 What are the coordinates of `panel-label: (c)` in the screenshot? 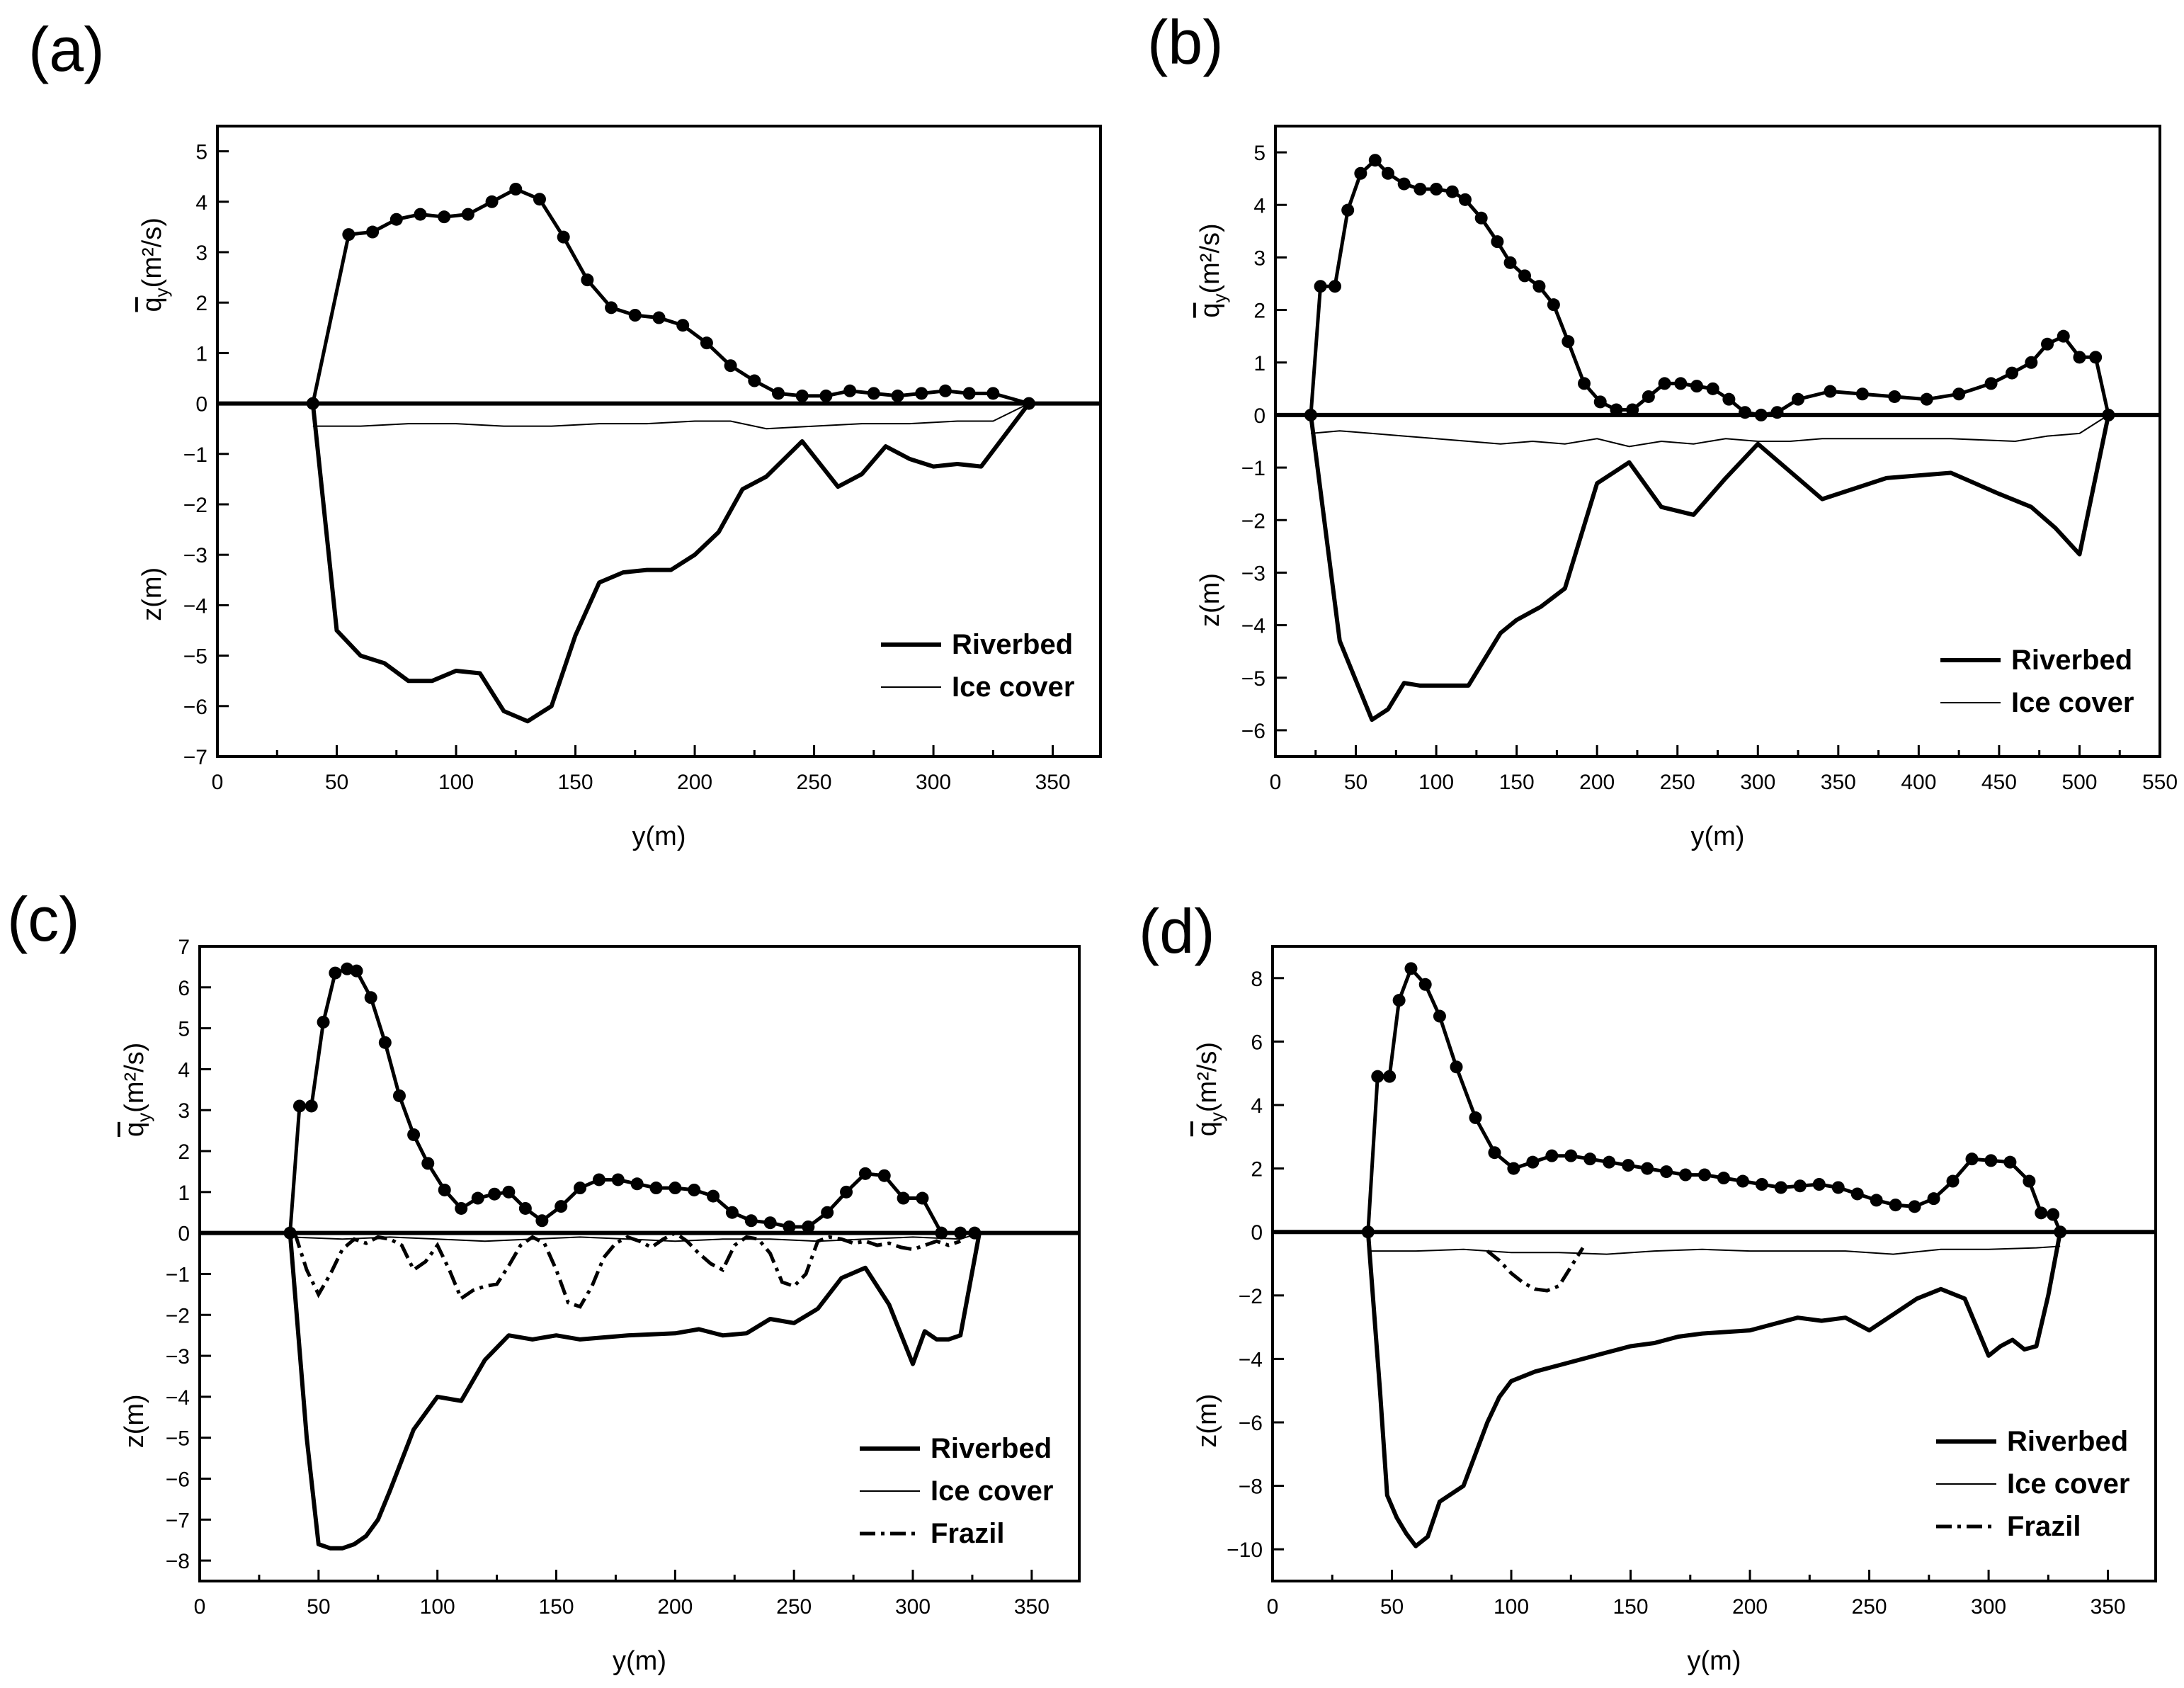 It's located at (44, 919).